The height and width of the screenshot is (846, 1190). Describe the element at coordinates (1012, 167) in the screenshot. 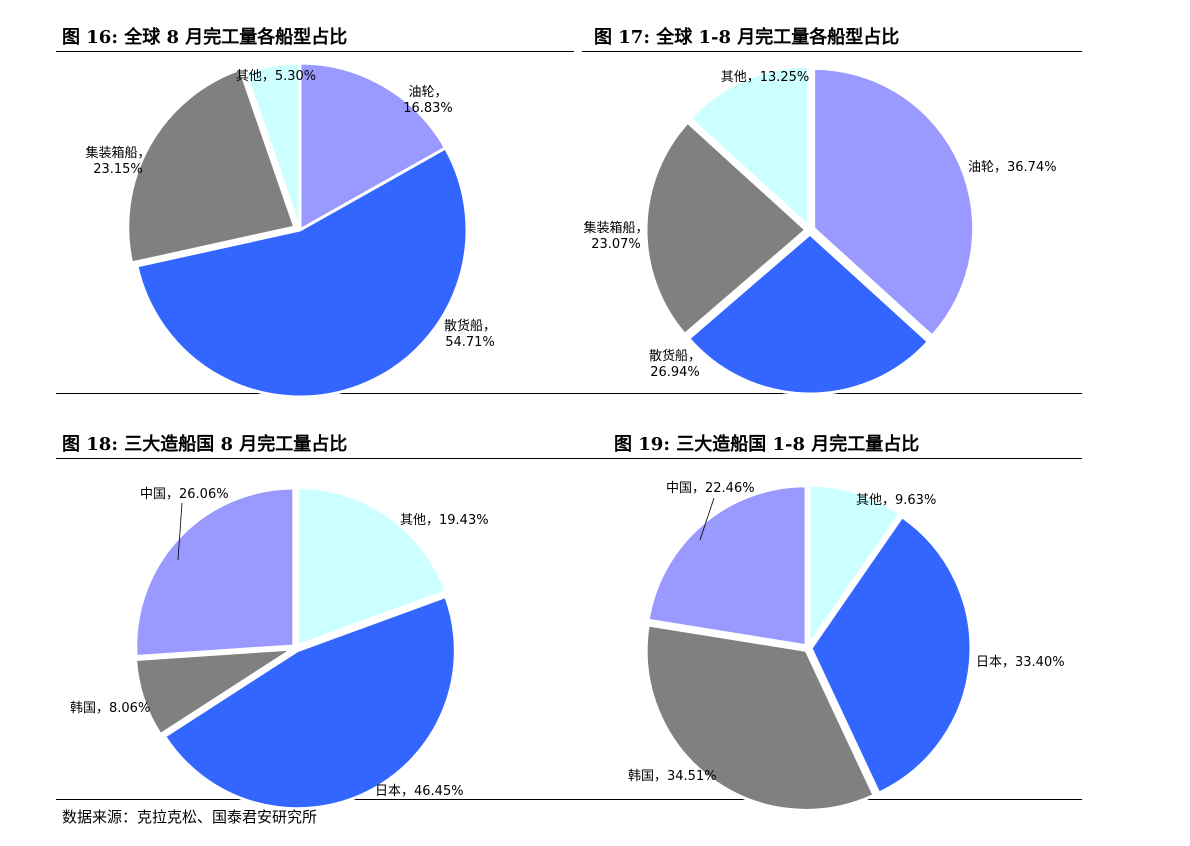

I see `data-label-油轮: 油轮，36.74%` at that location.